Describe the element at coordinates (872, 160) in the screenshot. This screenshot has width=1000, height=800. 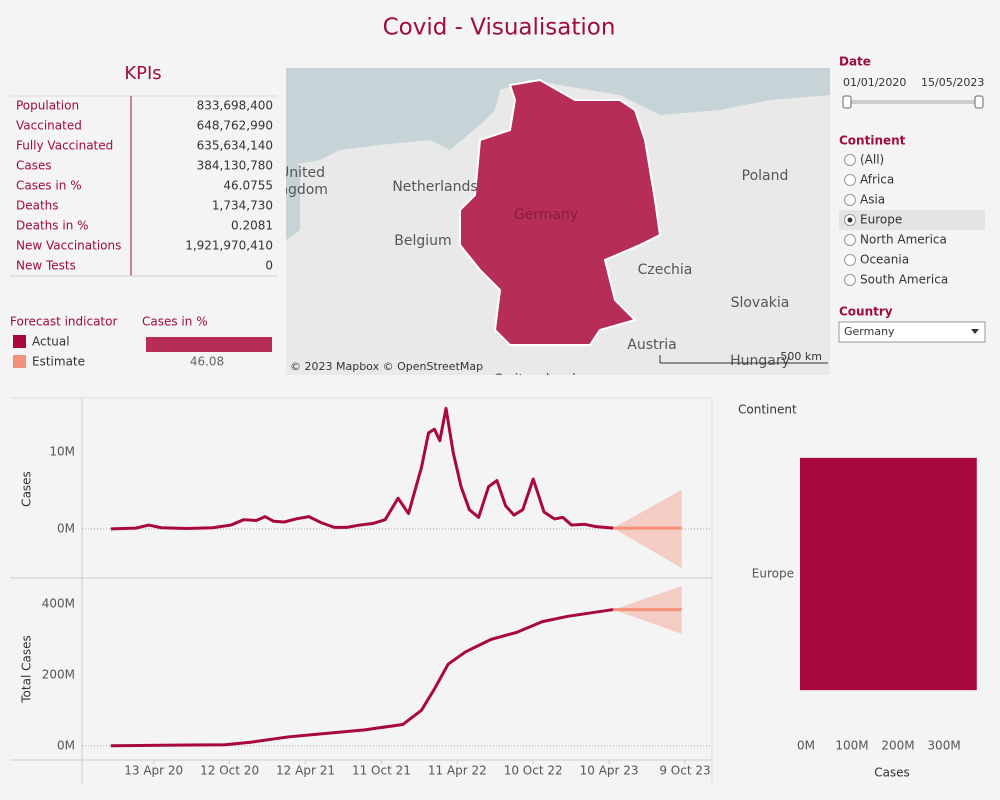
I see `radio-label: (All)` at that location.